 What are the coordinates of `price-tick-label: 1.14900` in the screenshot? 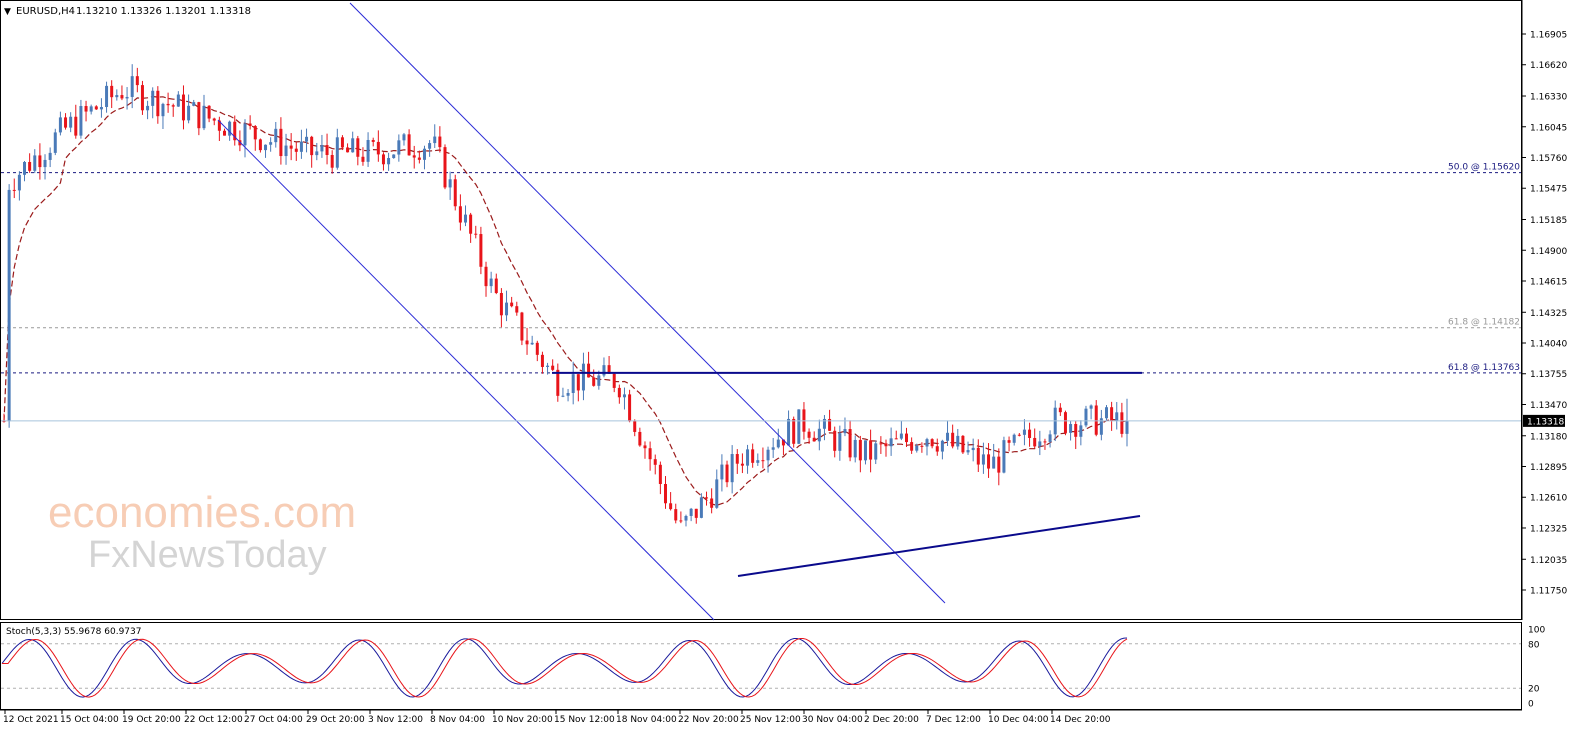 It's located at (1548, 252).